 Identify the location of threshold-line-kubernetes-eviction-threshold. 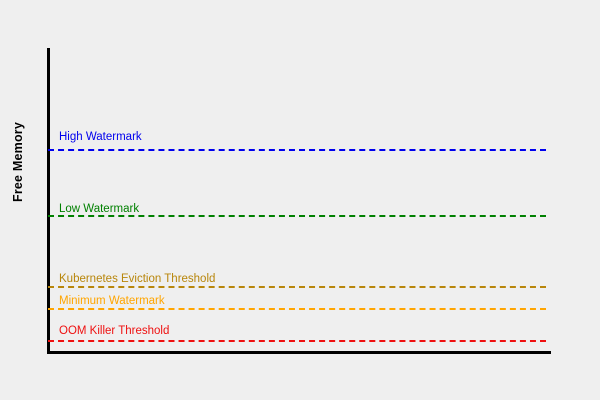
(297, 287).